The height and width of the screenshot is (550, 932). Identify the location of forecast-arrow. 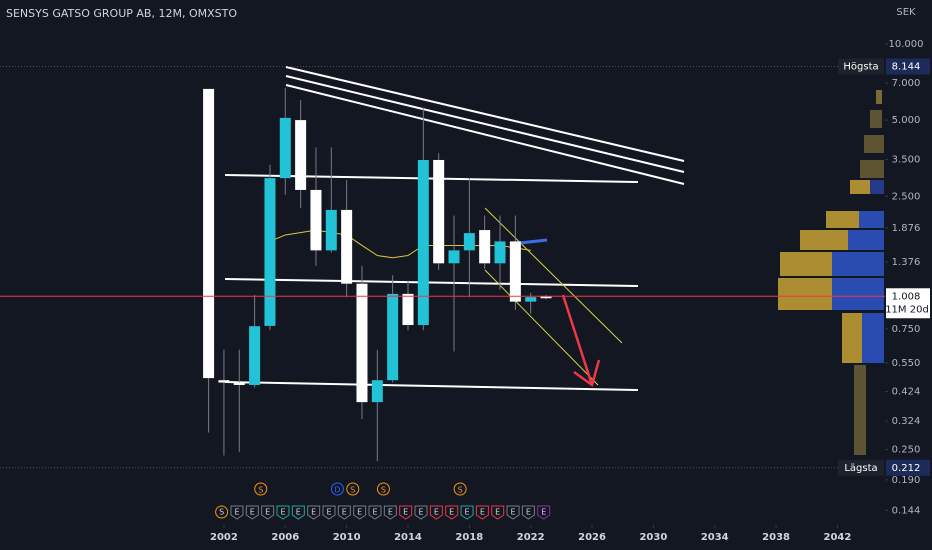
(581, 341).